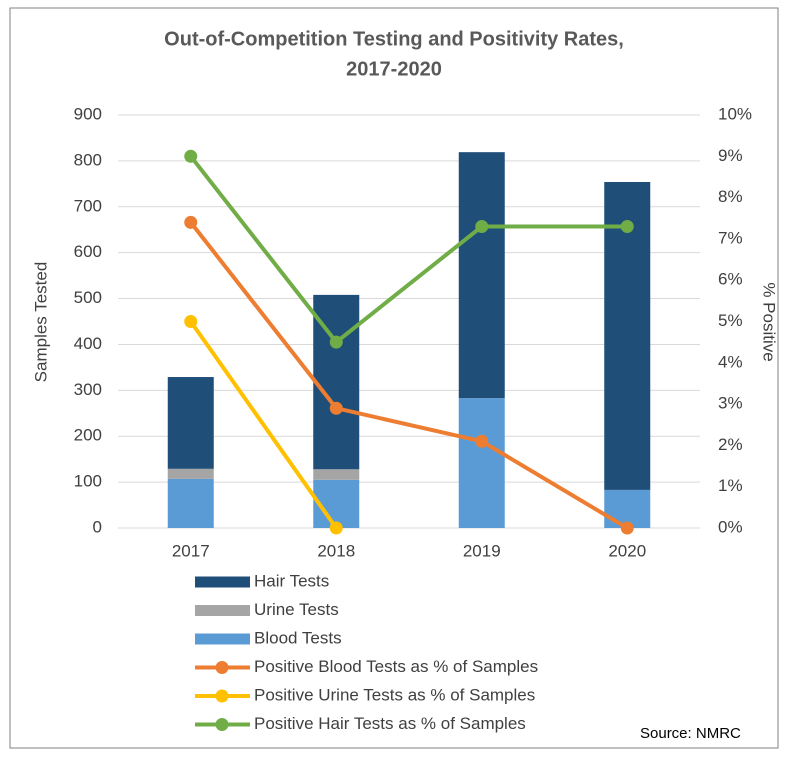  What do you see at coordinates (97, 526) in the screenshot?
I see `y-tick-label: 0` at bounding box center [97, 526].